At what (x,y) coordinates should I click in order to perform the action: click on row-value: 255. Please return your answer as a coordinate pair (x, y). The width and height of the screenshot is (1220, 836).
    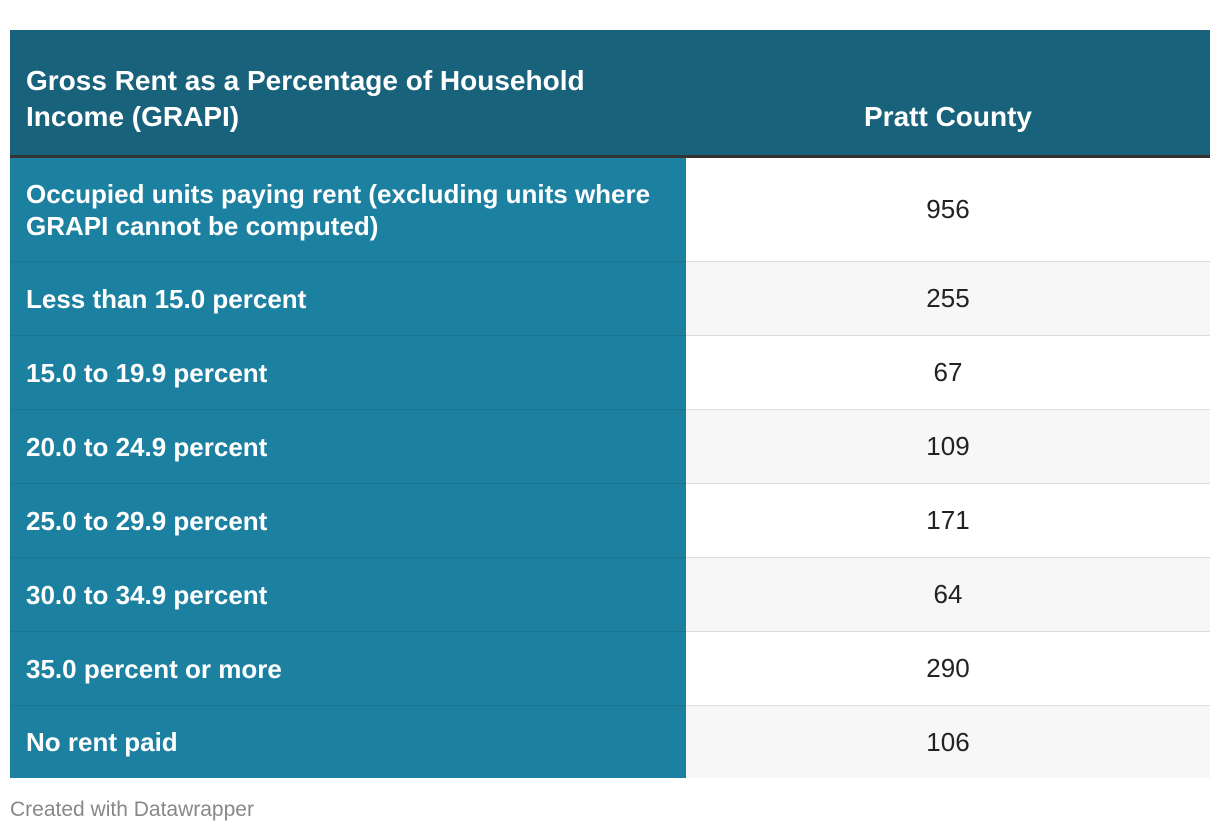
    Looking at the image, I should click on (948, 298).